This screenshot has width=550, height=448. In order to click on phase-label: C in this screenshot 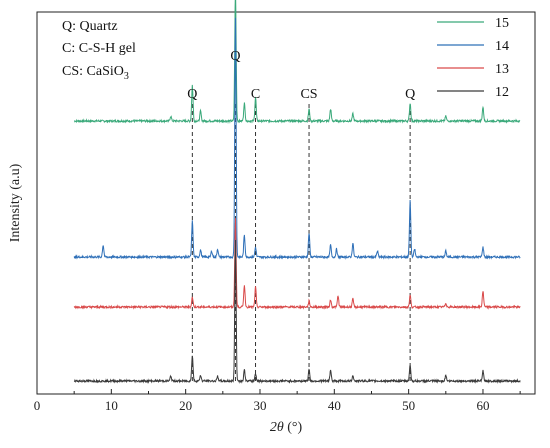, I will do `click(255, 94)`.